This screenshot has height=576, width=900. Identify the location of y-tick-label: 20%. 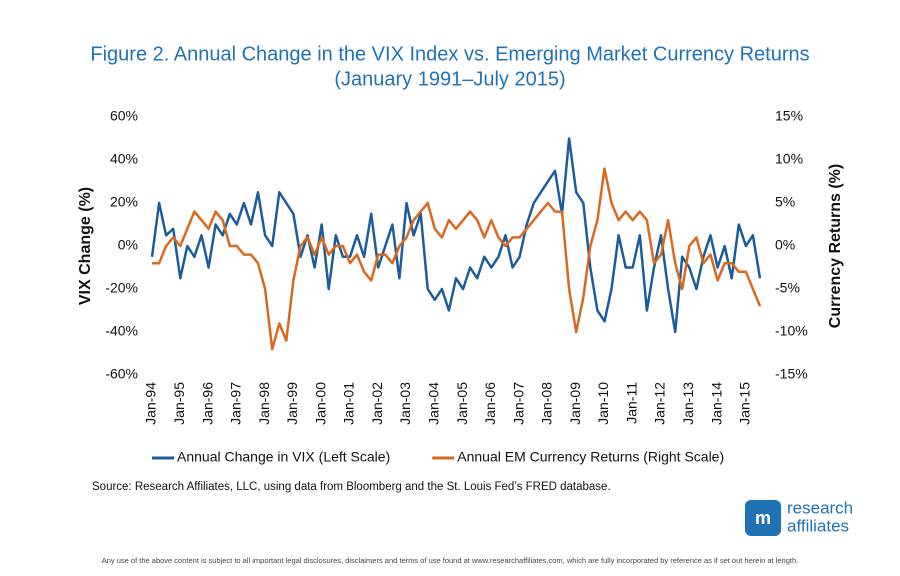
(124, 202).